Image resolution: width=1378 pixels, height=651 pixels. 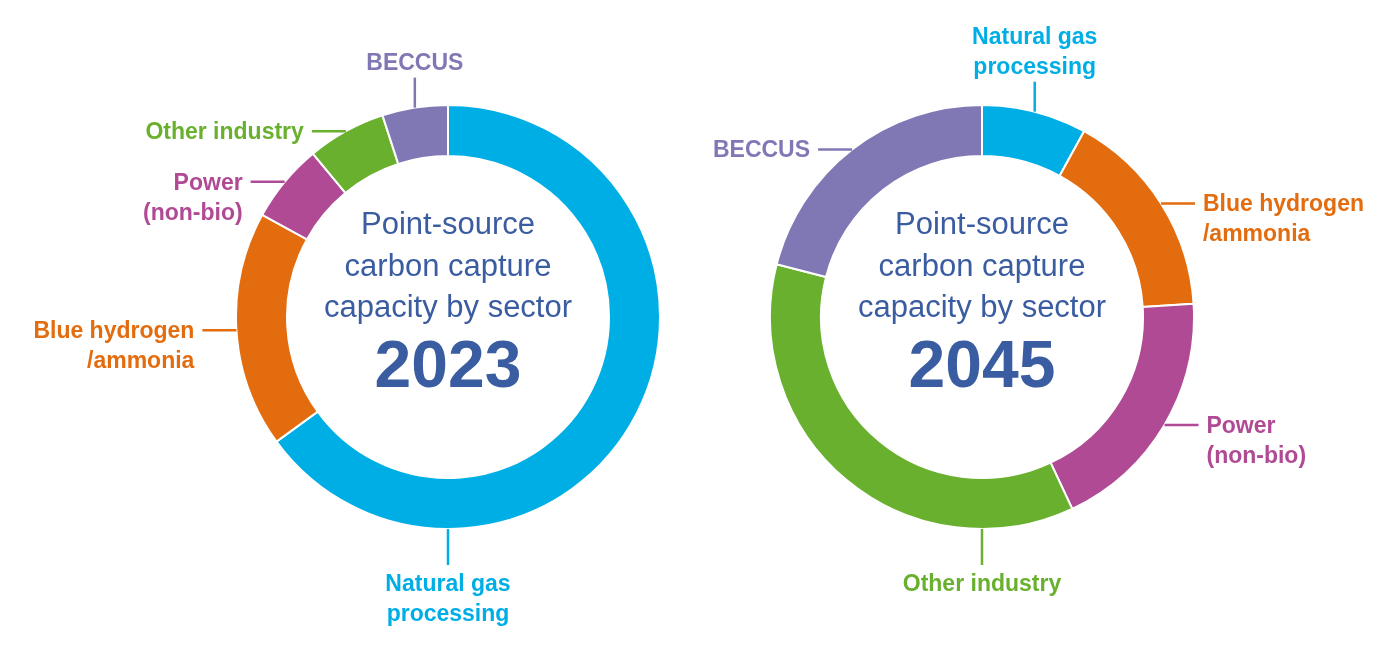 I want to click on text: 2023, so click(x=448, y=364).